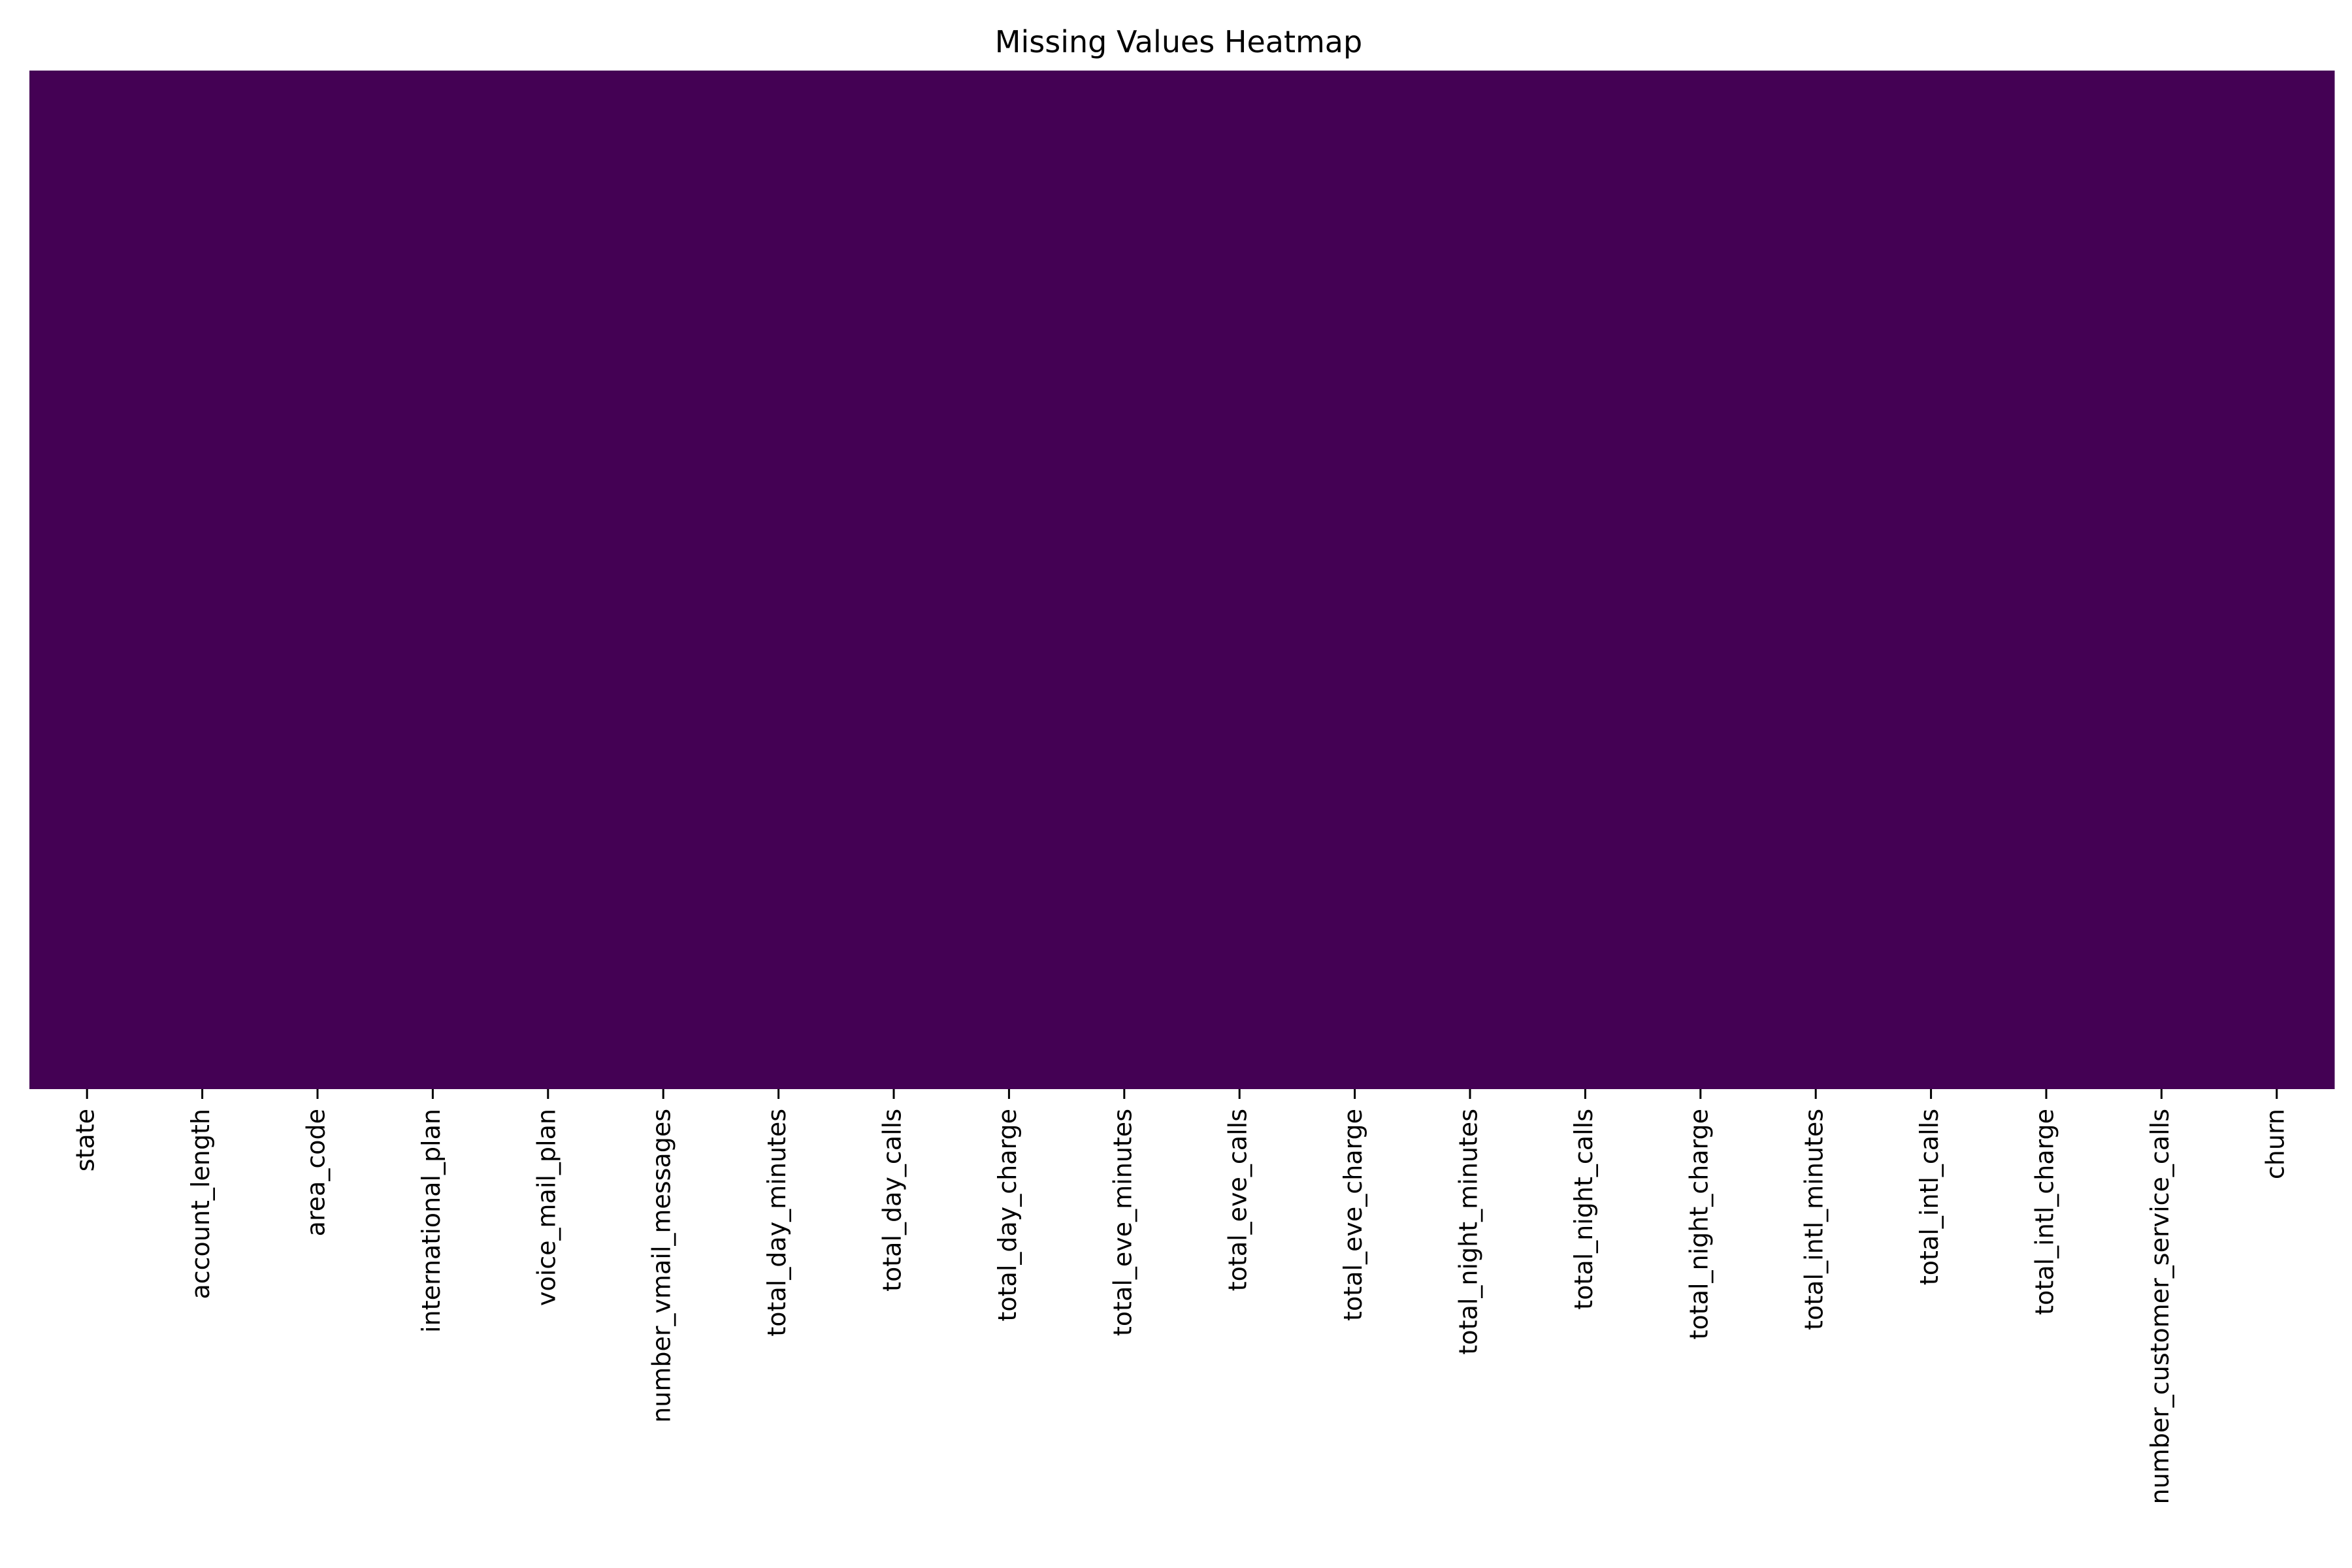 This screenshot has width=2352, height=1568. I want to click on heatmap-column-area-code, so click(317, 580).